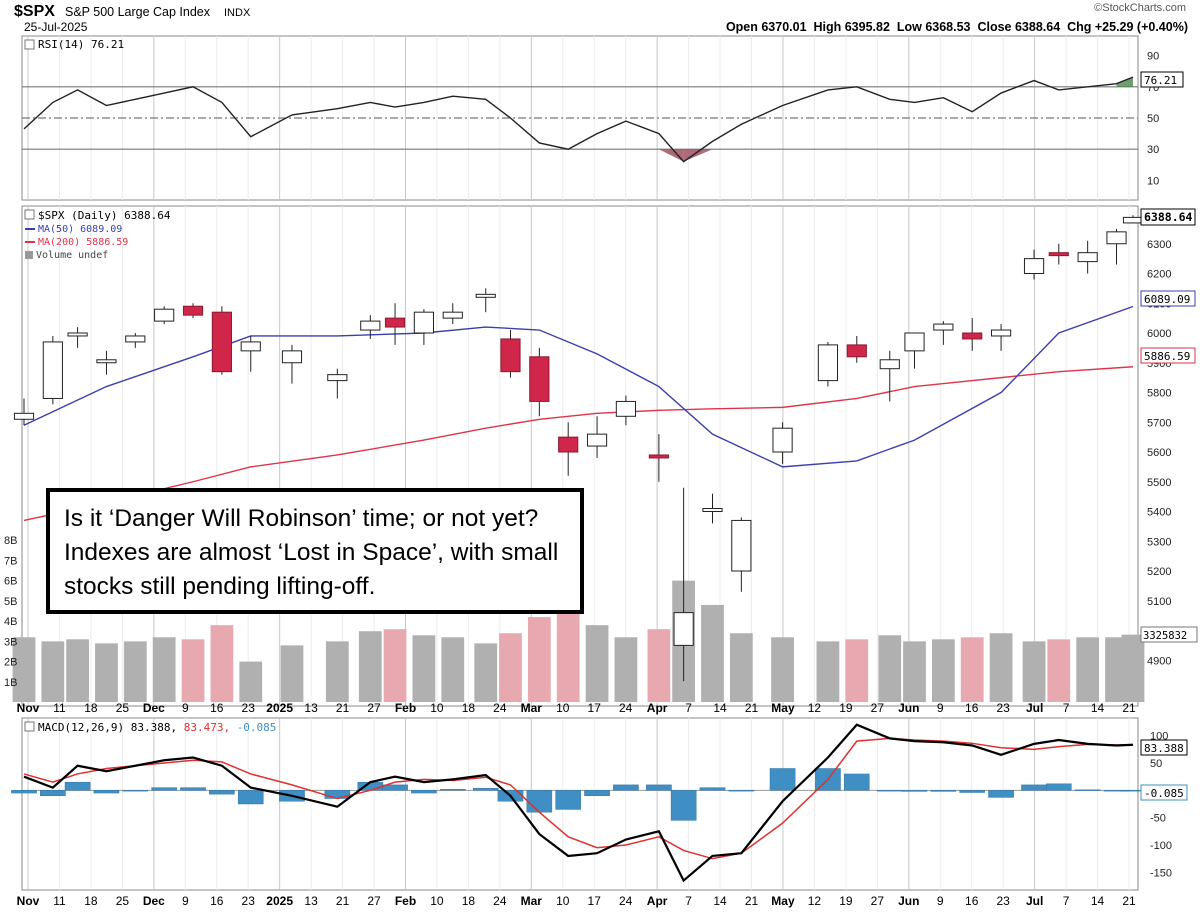 This screenshot has width=1200, height=913. I want to click on macd-legend-prefix: MACD(12,26,9) 83.388,, so click(107, 727).